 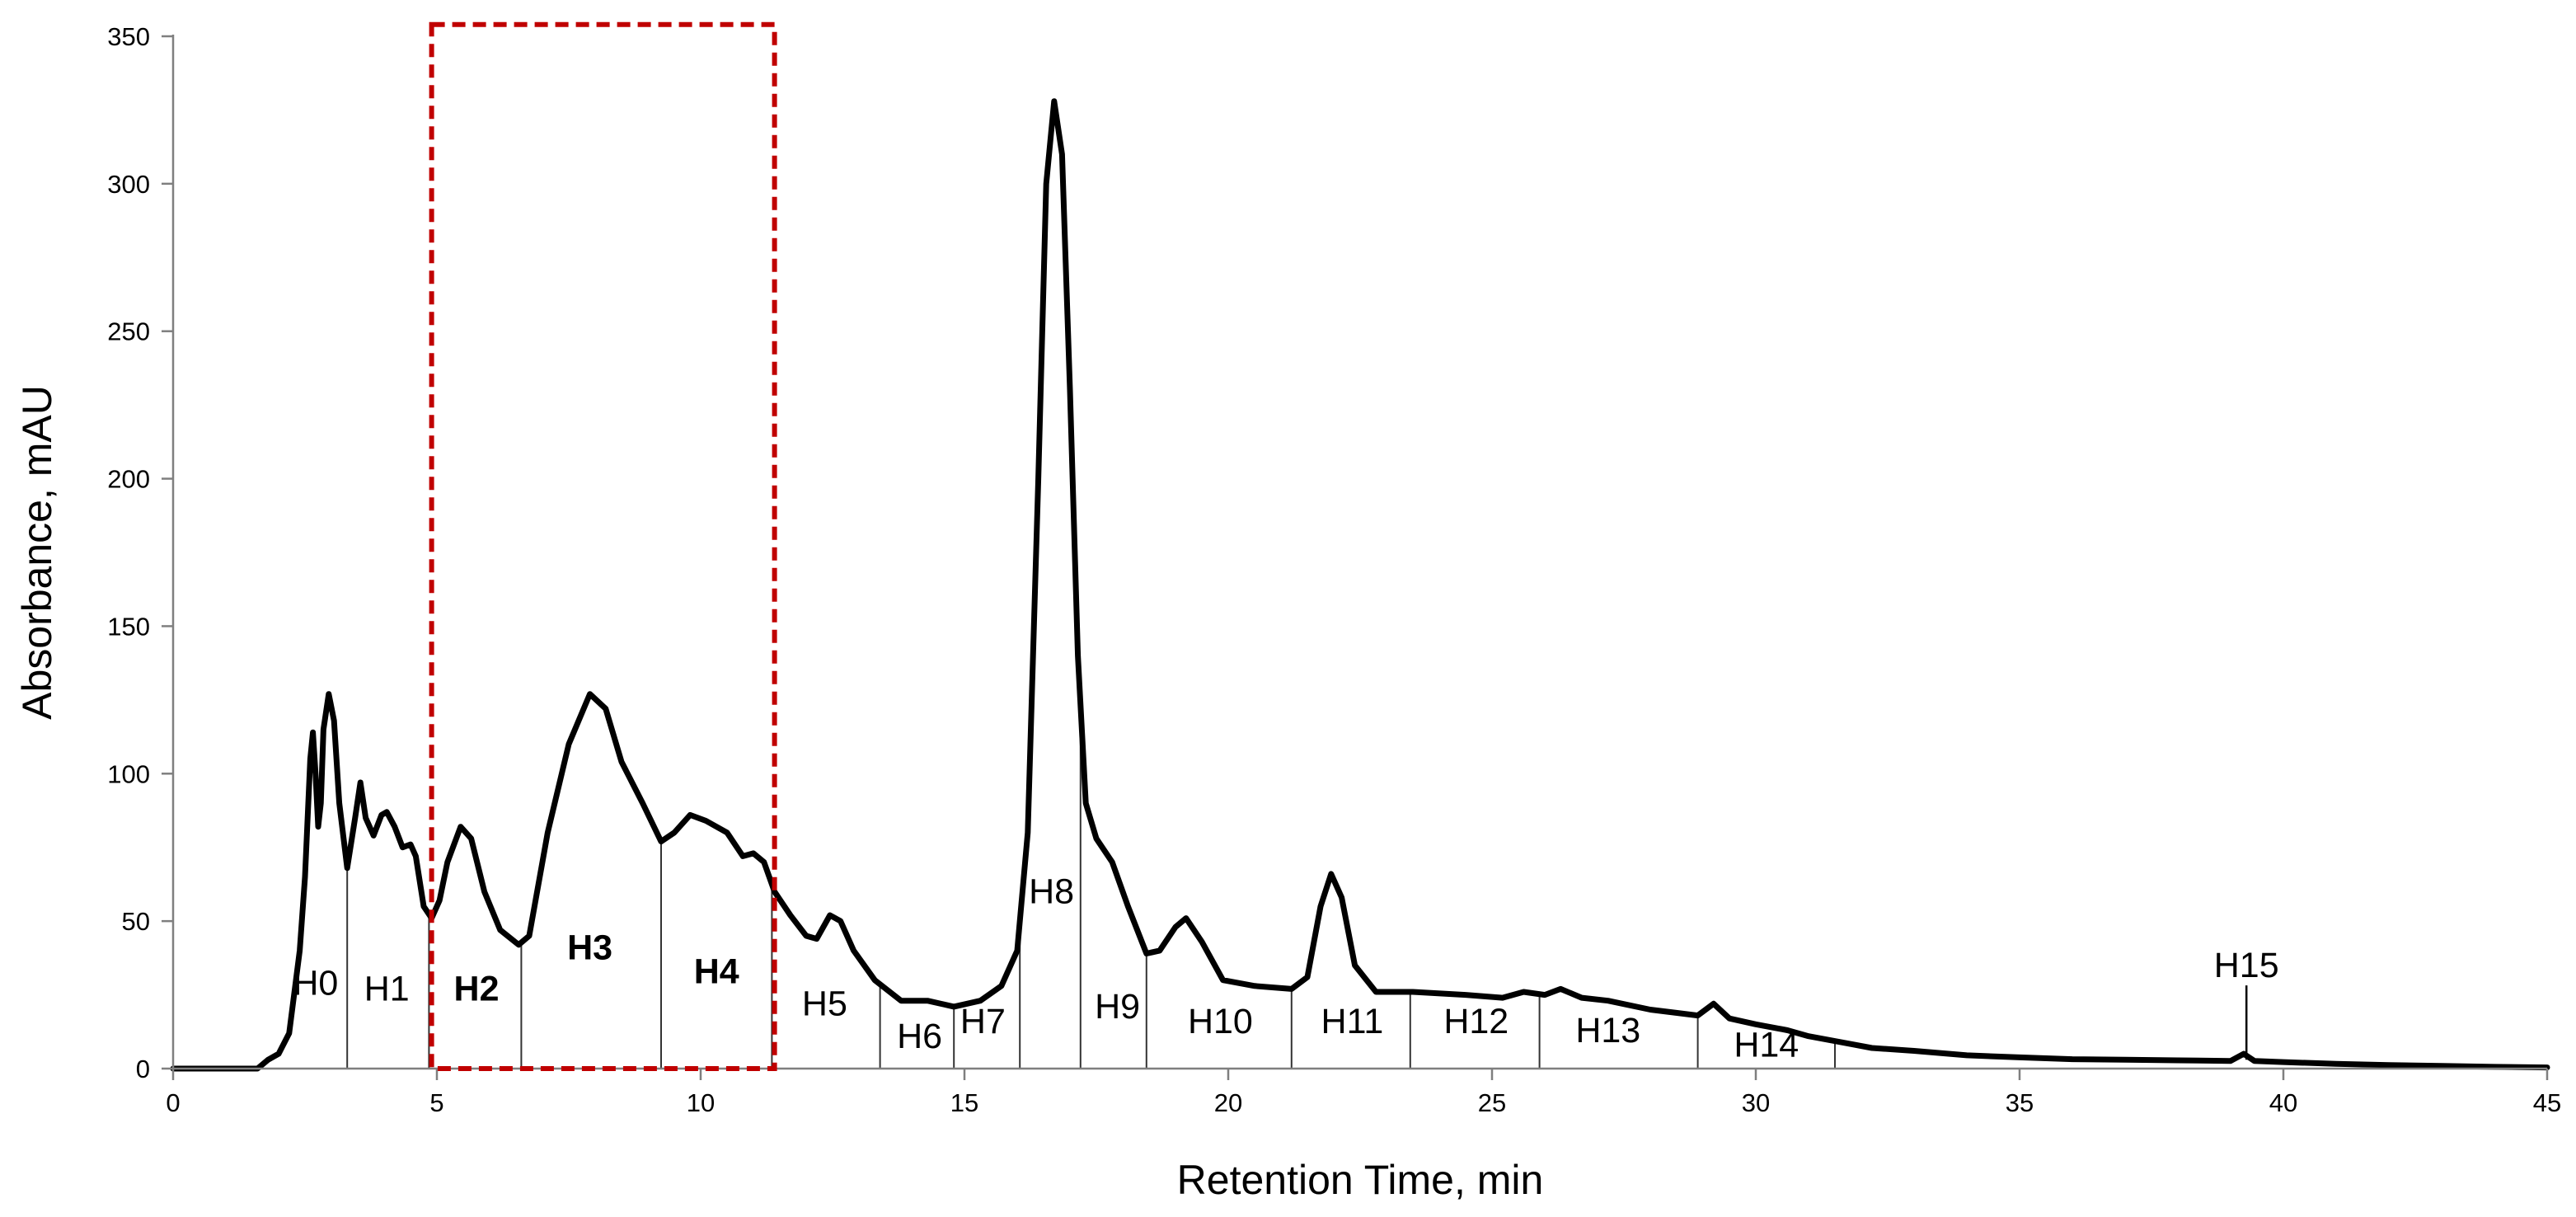 What do you see at coordinates (1607, 1030) in the screenshot?
I see `fraction-label-h13: H13` at bounding box center [1607, 1030].